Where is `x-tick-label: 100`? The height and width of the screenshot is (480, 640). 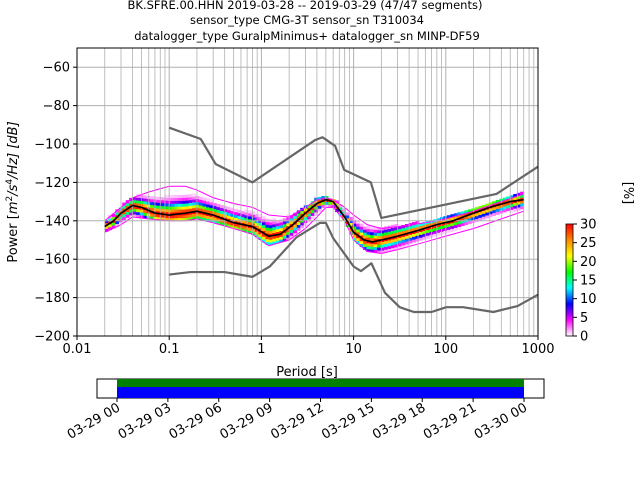
x-tick-label: 100 is located at coordinates (445, 349).